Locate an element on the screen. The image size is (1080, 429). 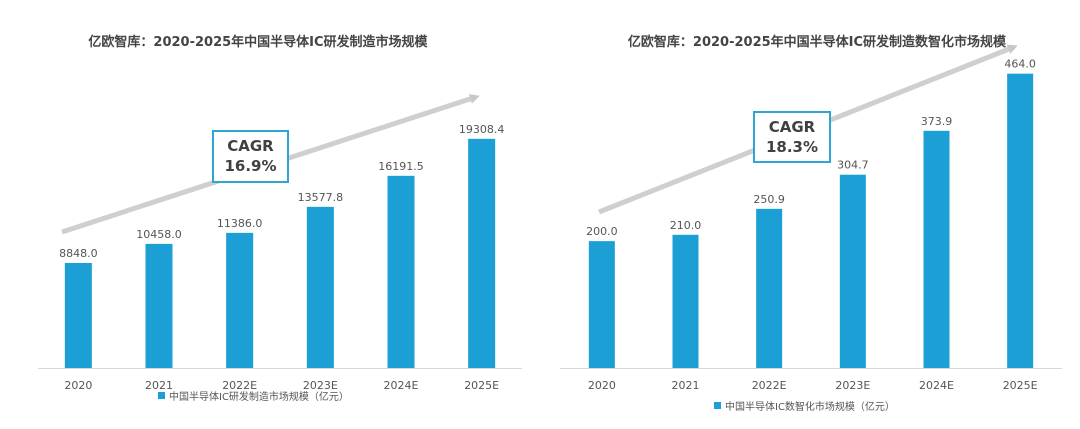
data-label: 373.9 is located at coordinates (937, 121).